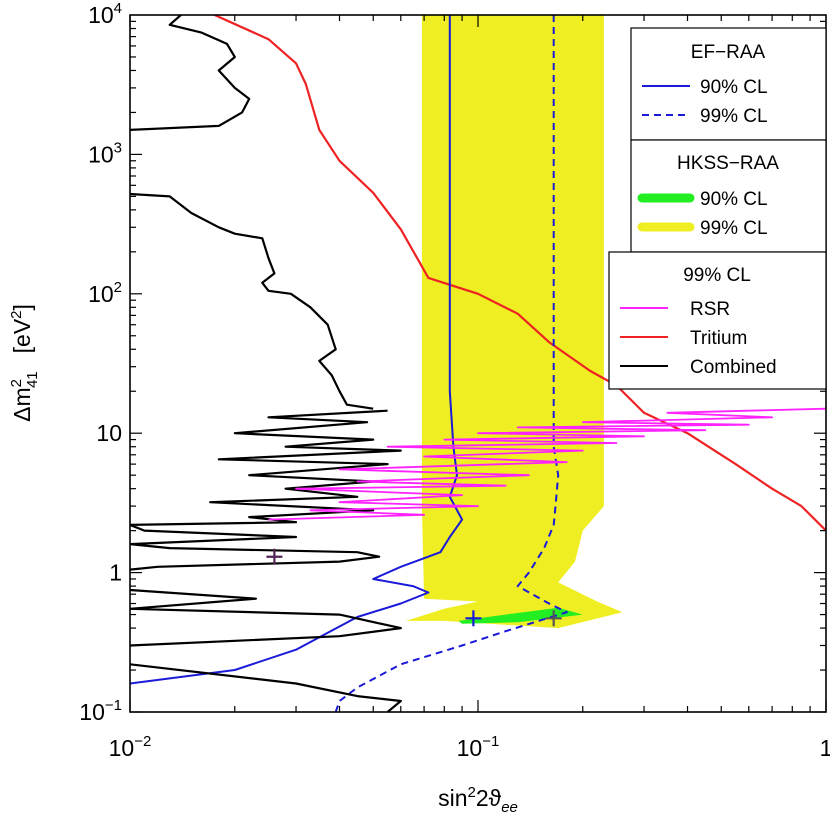  I want to click on y-tick-label: 1, so click(115, 573).